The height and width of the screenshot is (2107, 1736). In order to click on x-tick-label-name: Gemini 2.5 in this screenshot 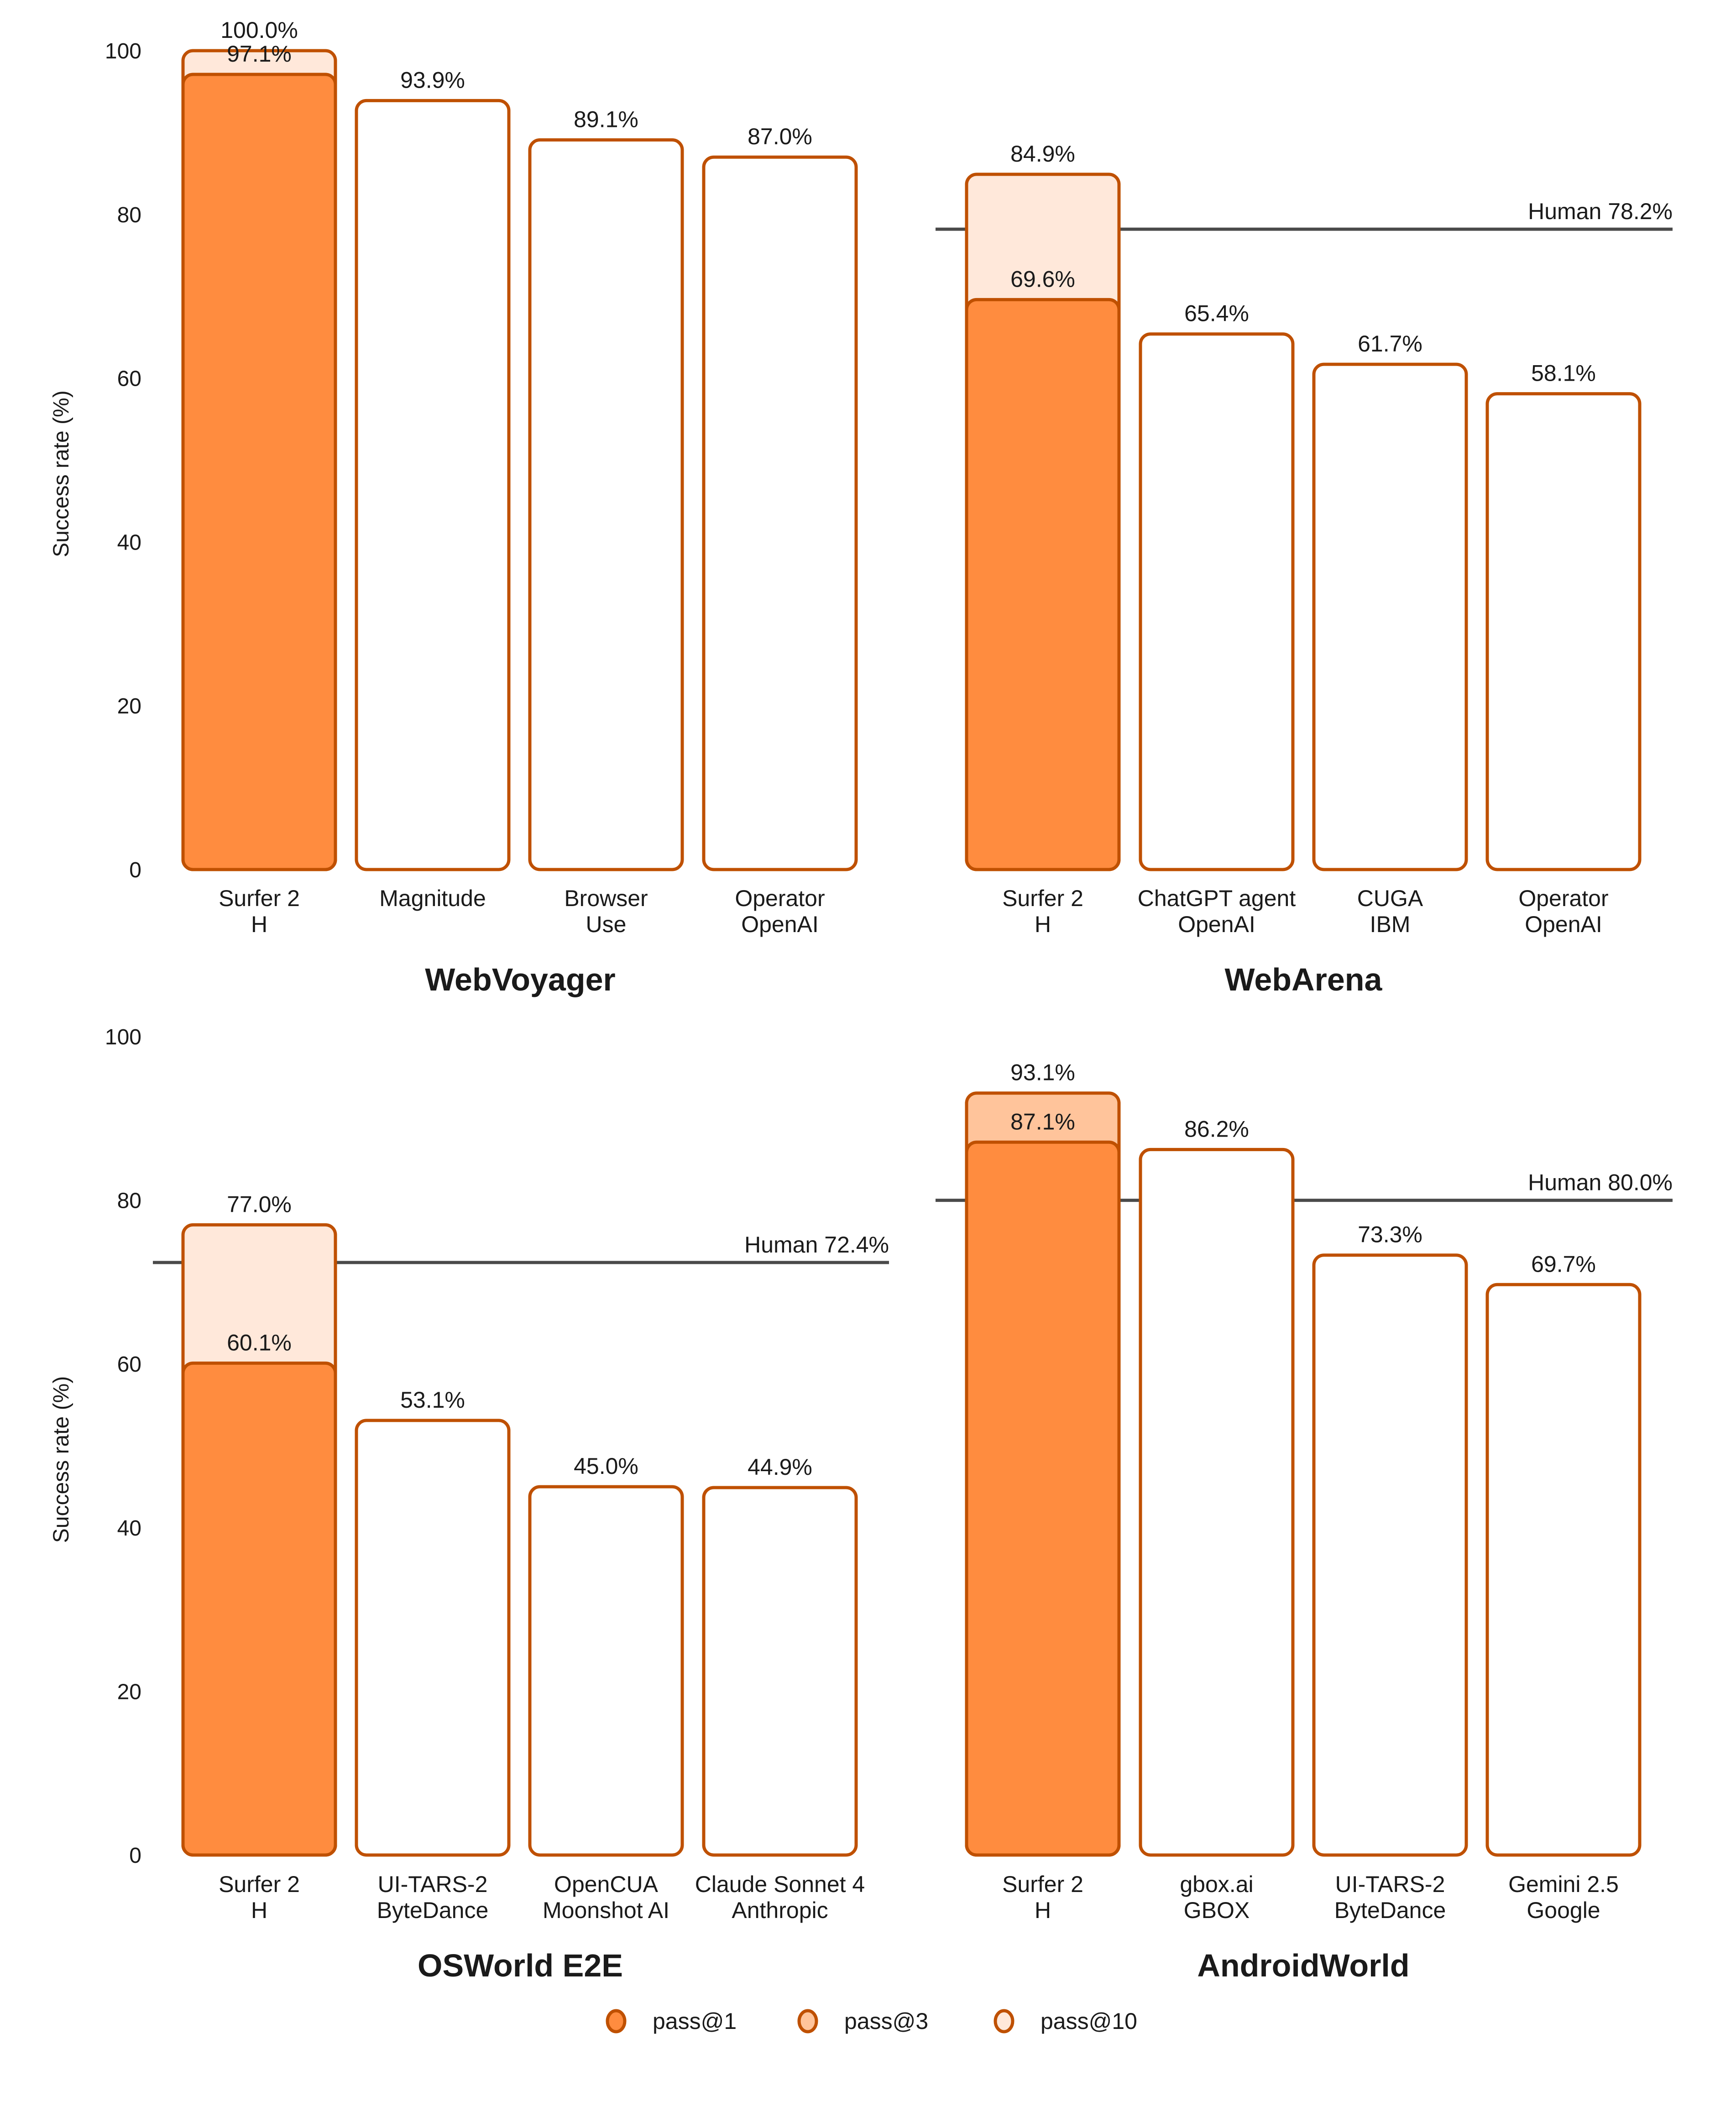, I will do `click(1563, 1884)`.